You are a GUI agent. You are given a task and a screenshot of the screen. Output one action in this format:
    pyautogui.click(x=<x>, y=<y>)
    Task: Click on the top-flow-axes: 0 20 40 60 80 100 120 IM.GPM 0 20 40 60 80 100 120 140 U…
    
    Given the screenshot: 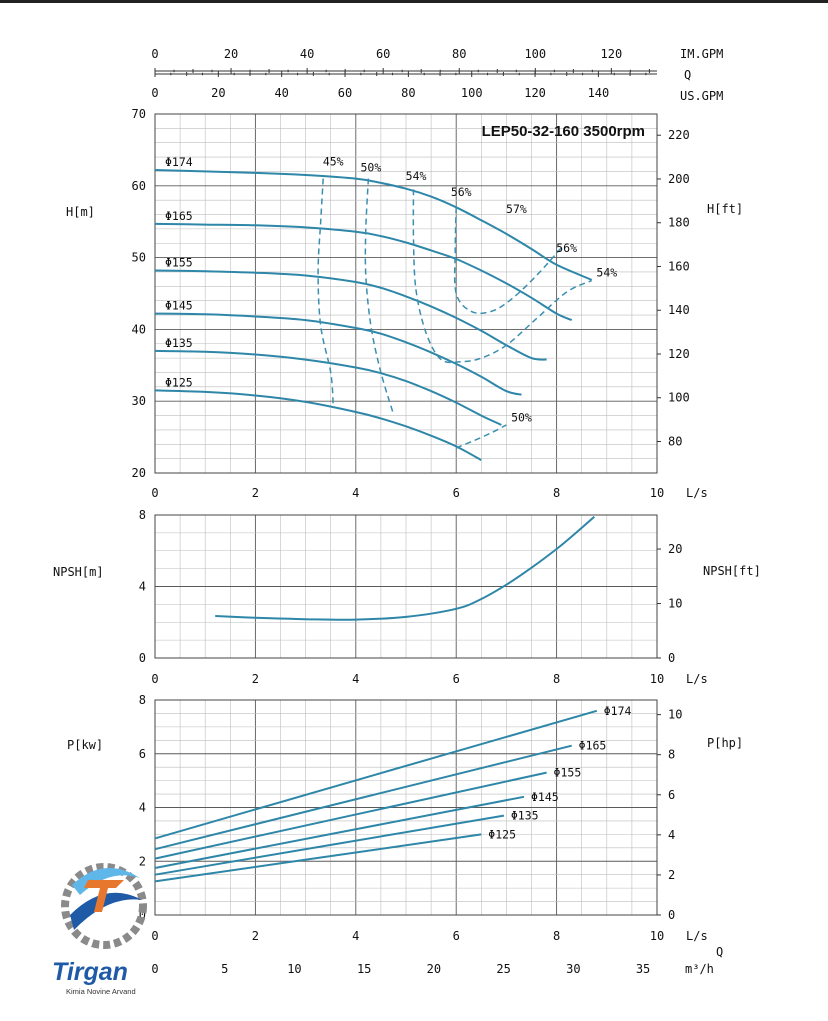 What is the action you would take?
    pyautogui.click(x=437, y=75)
    